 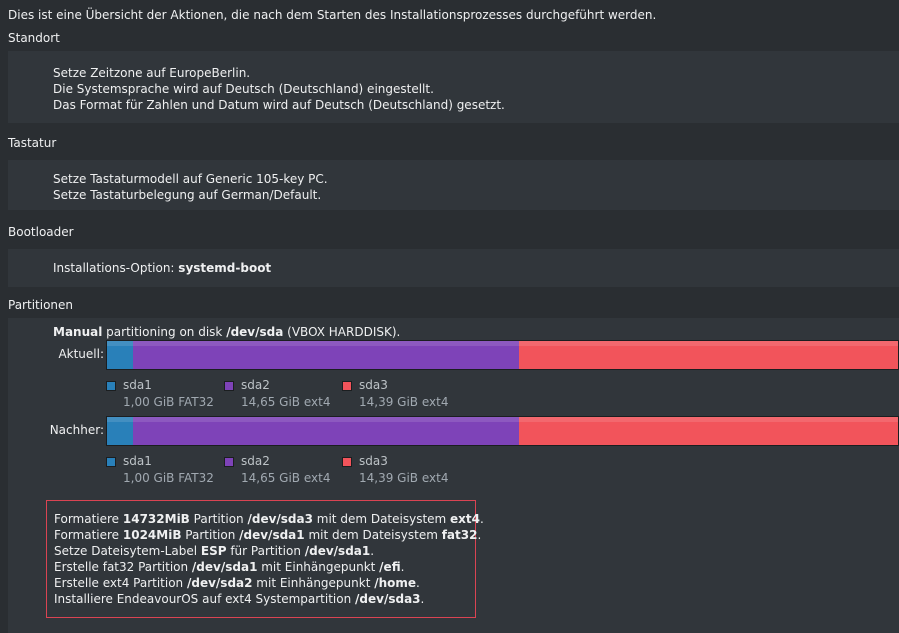 I want to click on heading-text-1: partitioning on disk, so click(x=164, y=332).